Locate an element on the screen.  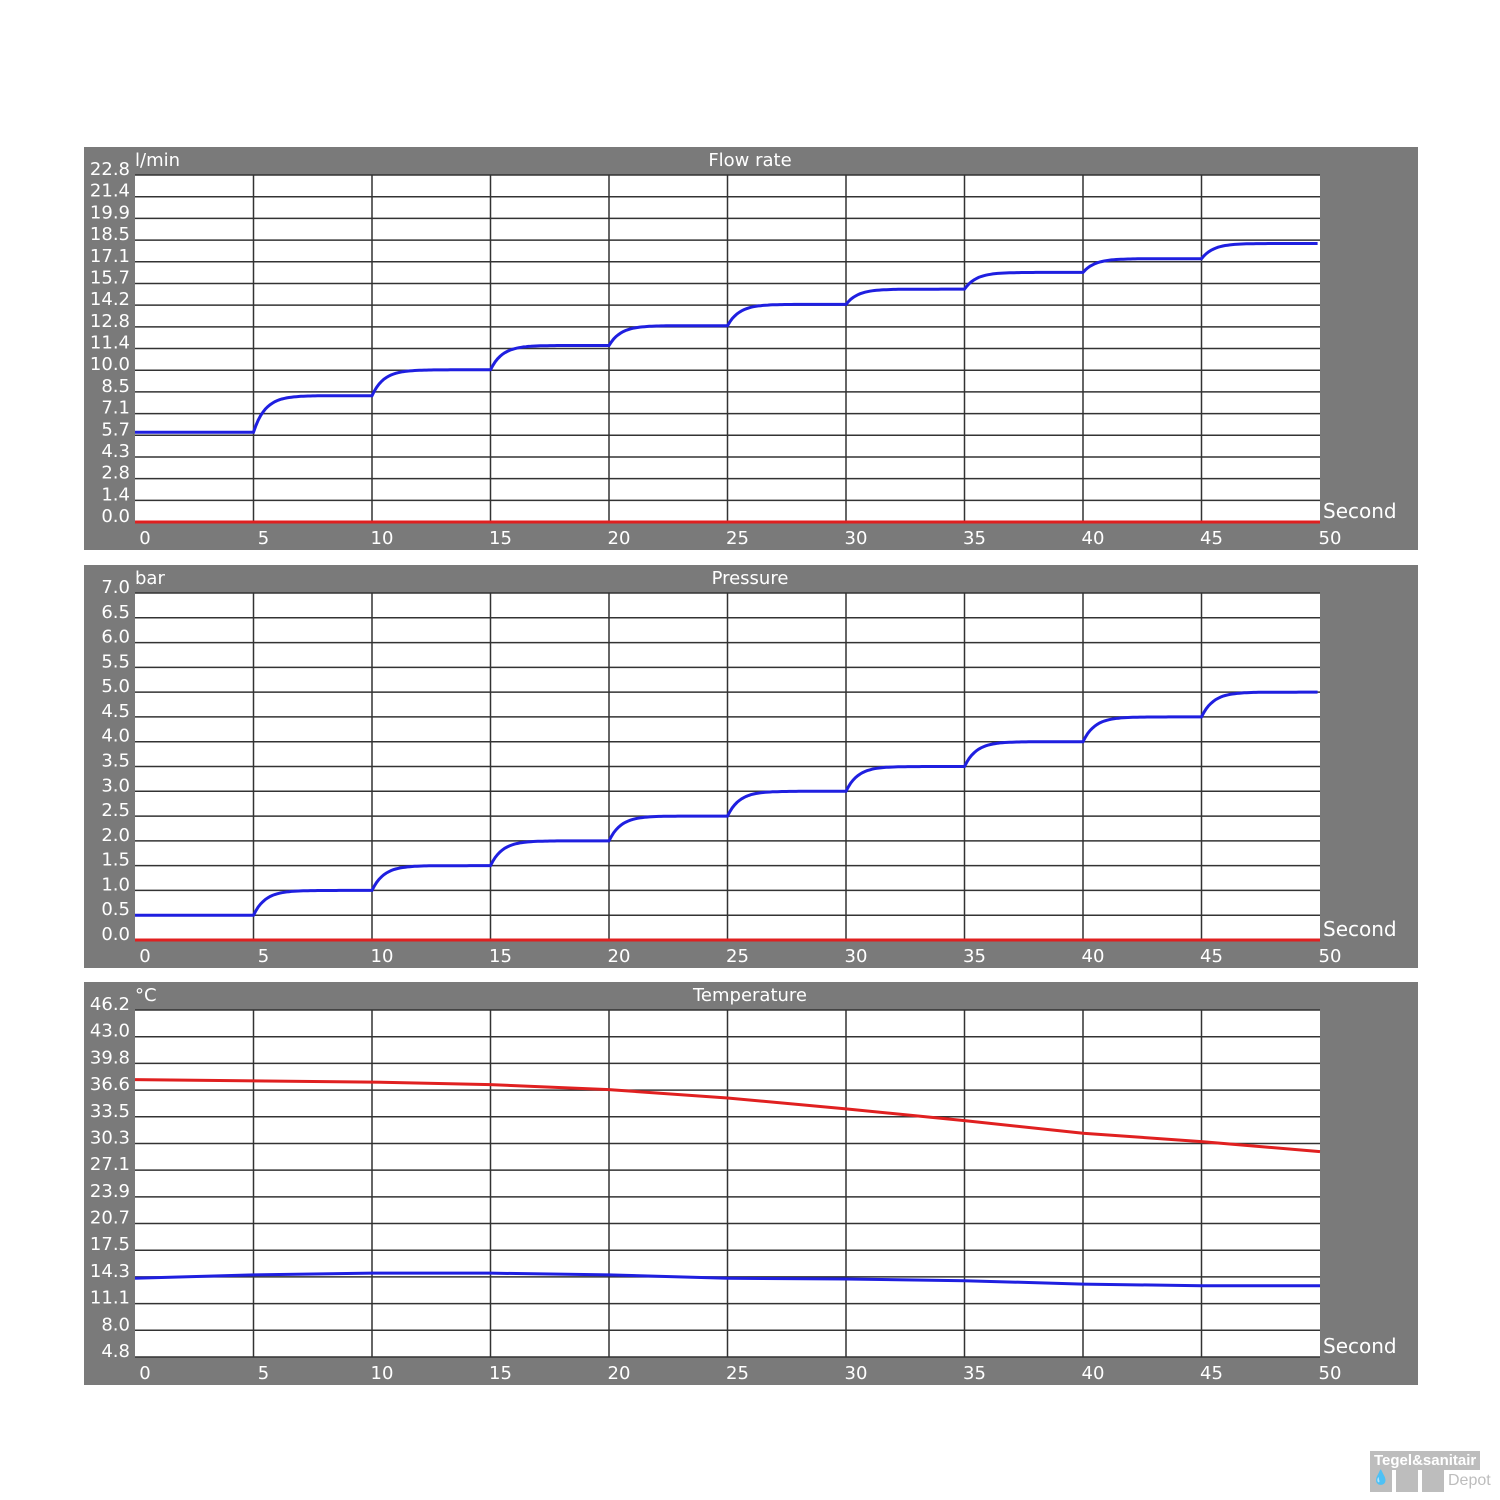
y-tick-label: 21.4 is located at coordinates (110, 191).